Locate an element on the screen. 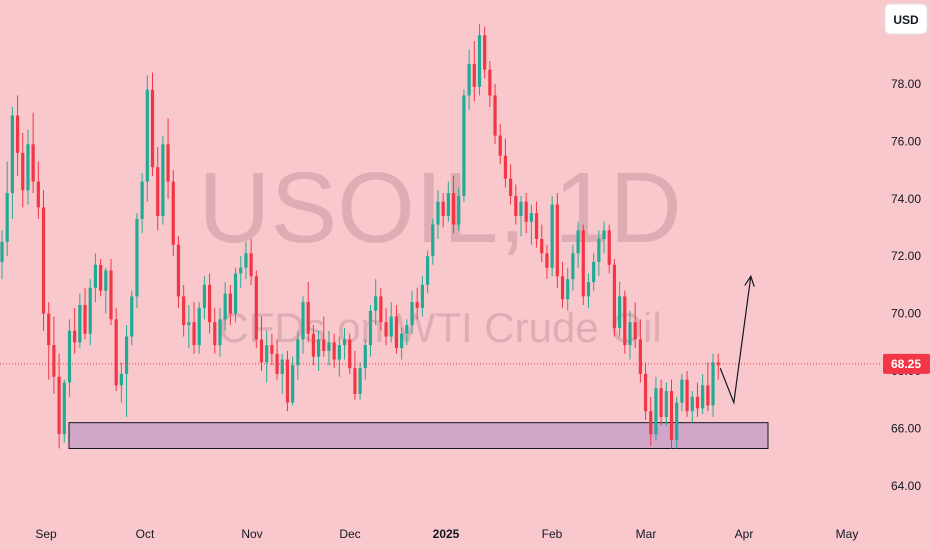 The width and height of the screenshot is (932, 550). watermark-title: USOIL, 1D is located at coordinates (440, 208).